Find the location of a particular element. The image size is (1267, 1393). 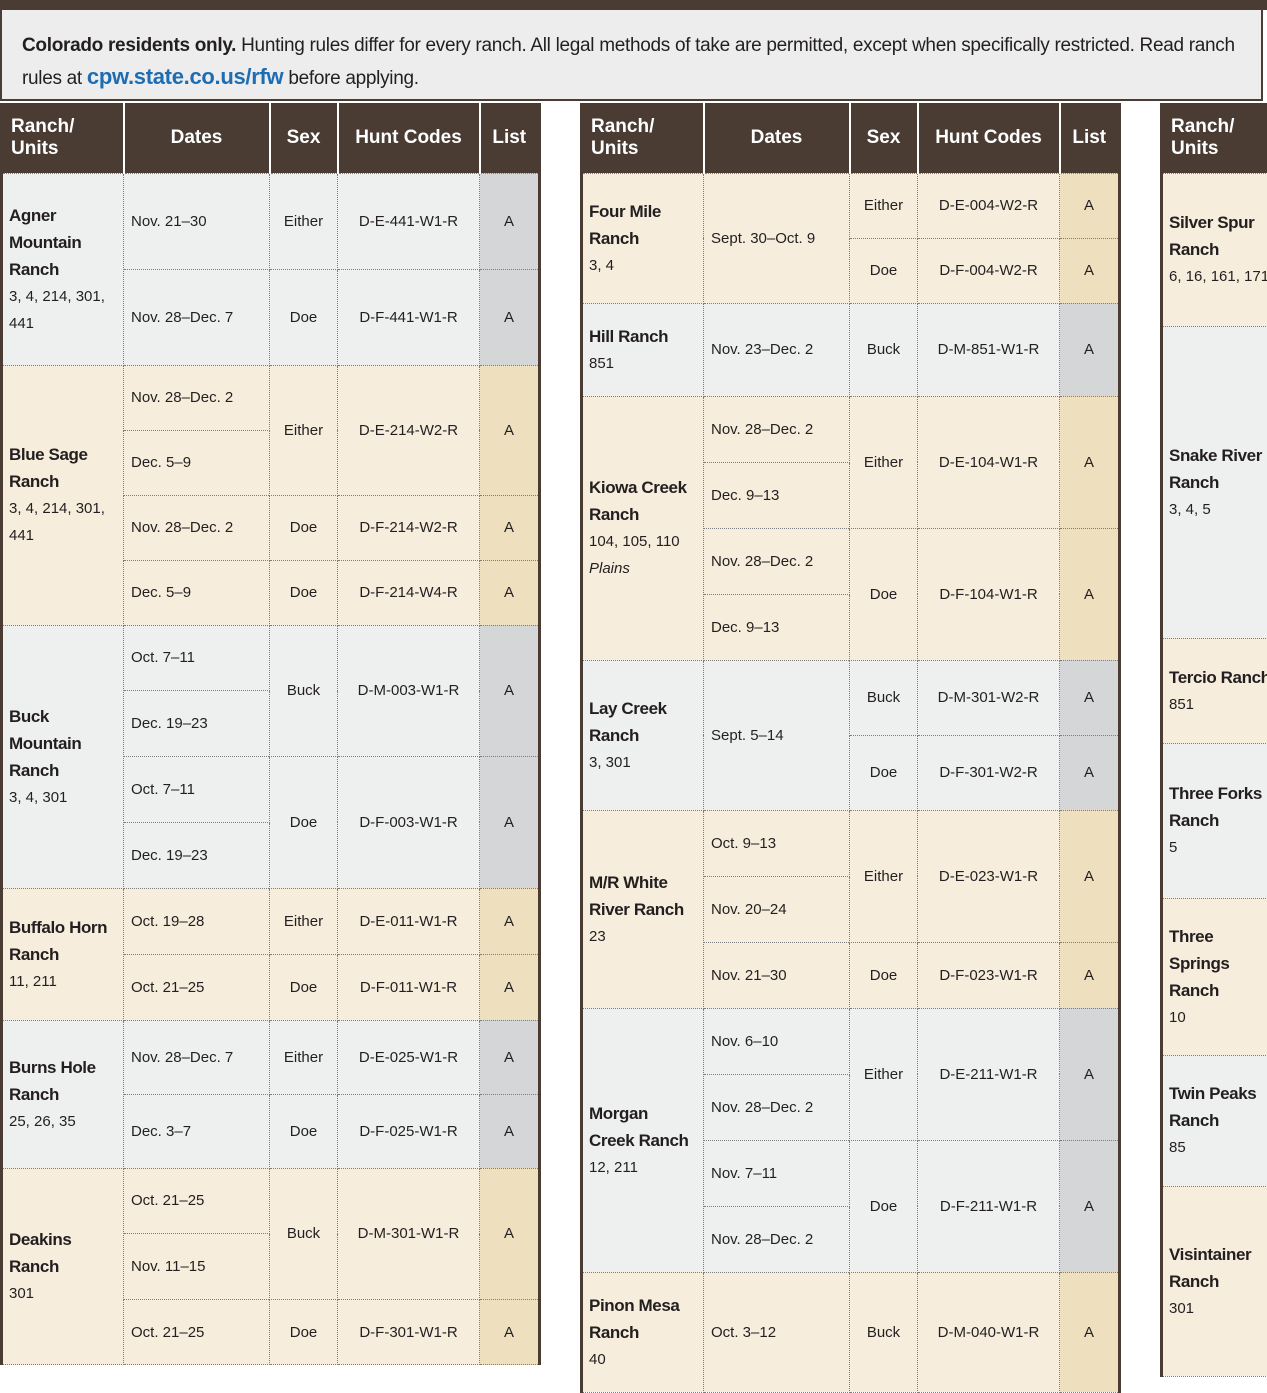

dates-cell: Sept. 5–14 is located at coordinates (777, 735).